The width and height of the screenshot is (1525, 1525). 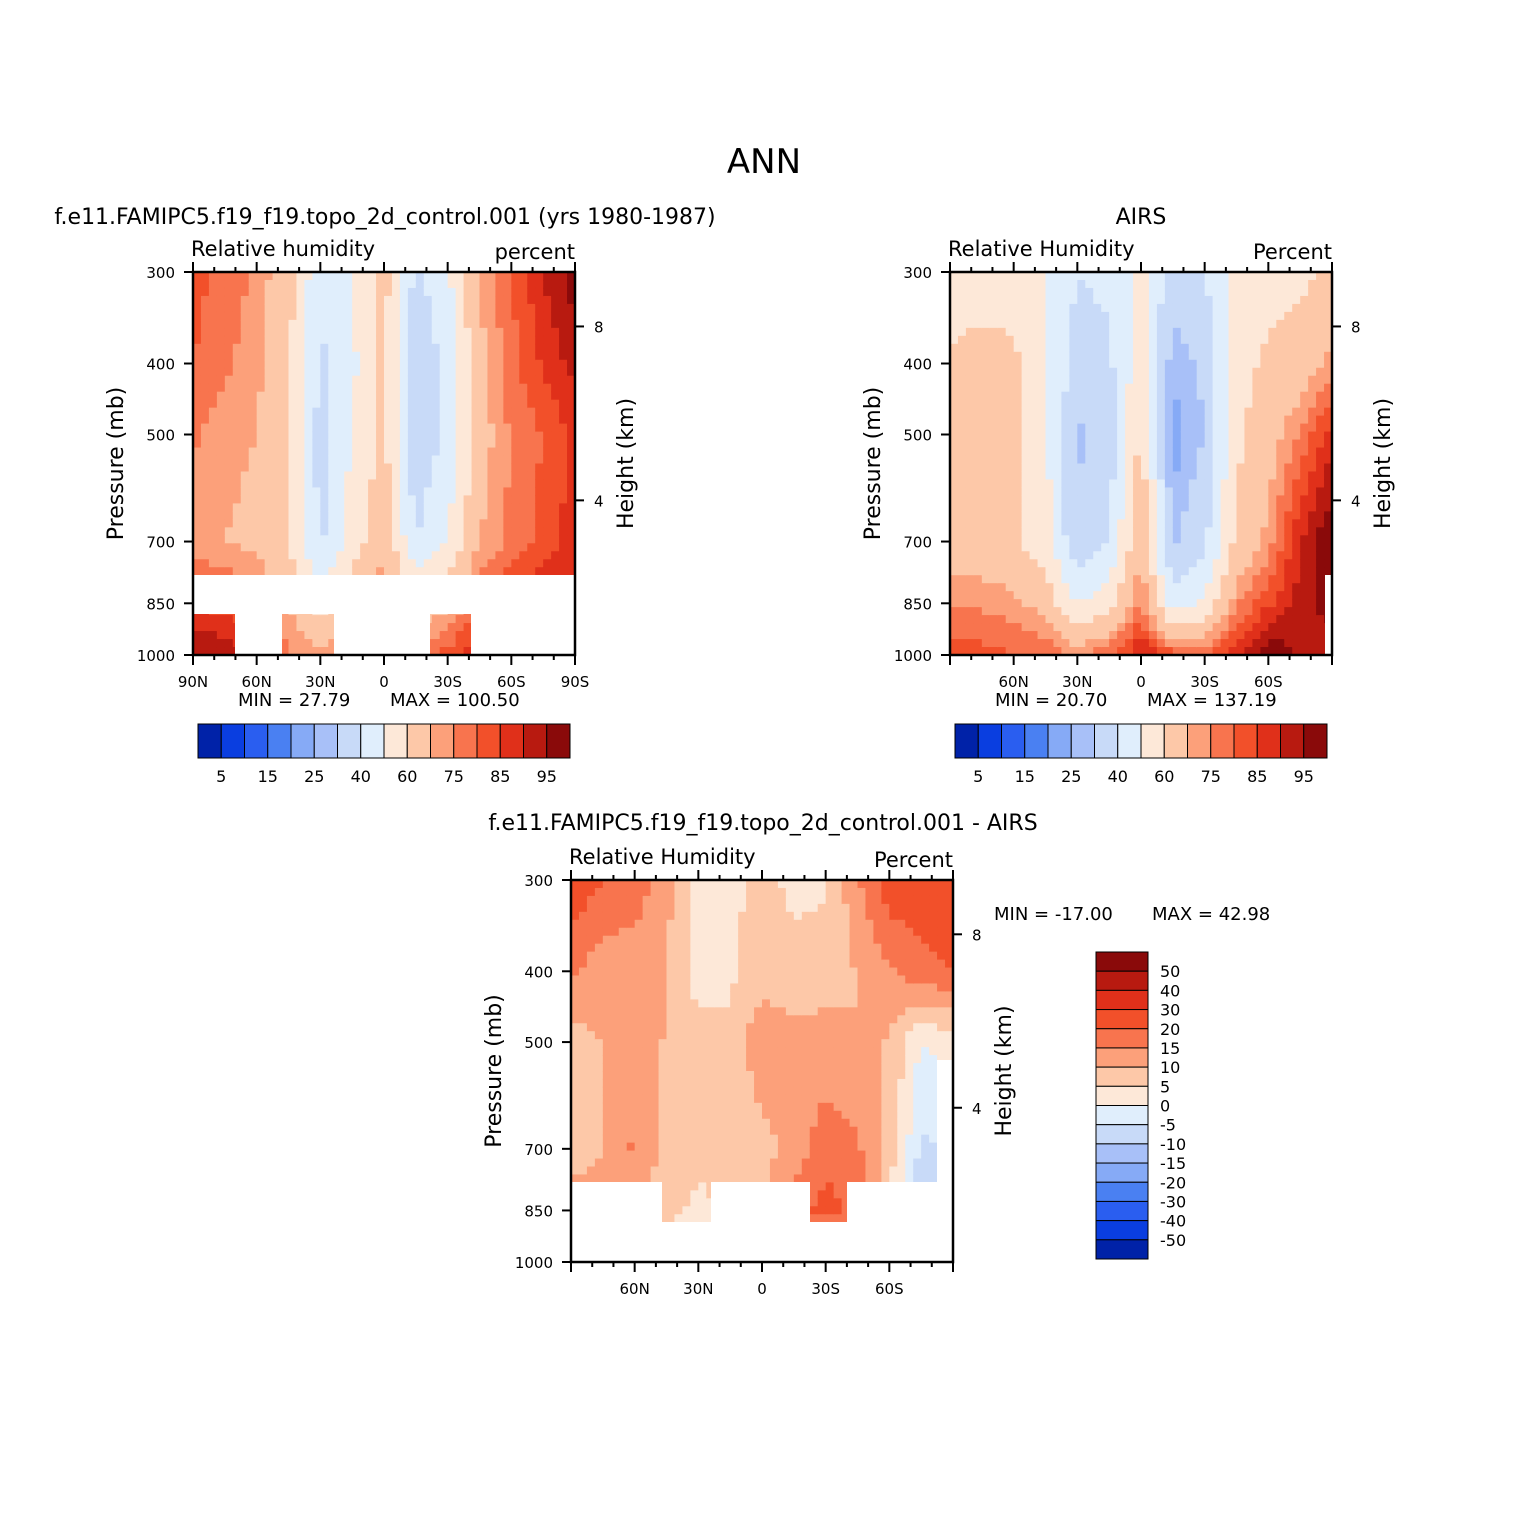 I want to click on max-value: MAX = 100.50, so click(x=455, y=700).